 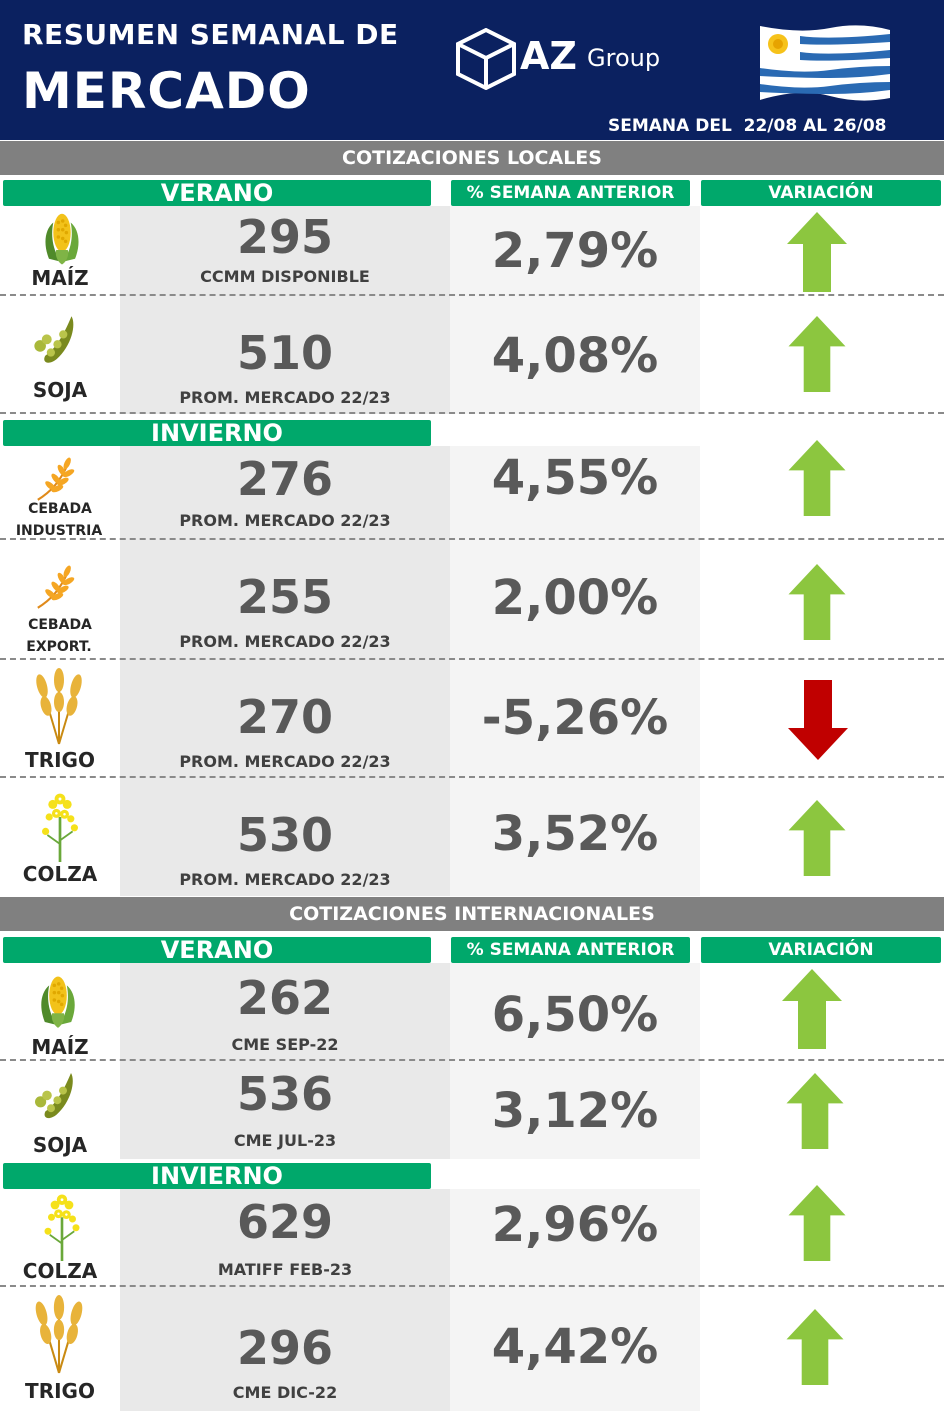 I want to click on price-value: 629, so click(x=285, y=1222).